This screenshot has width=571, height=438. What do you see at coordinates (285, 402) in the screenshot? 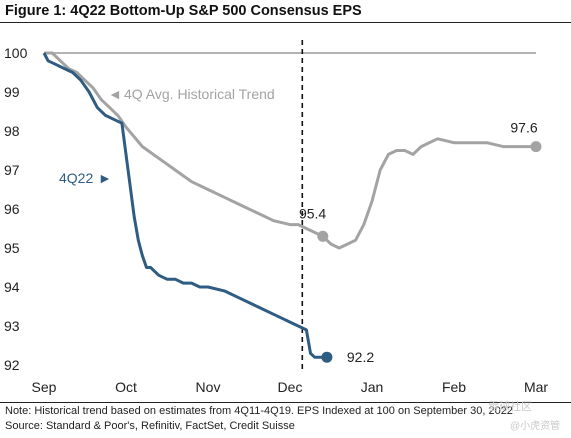
I see `notes-divider` at bounding box center [285, 402].